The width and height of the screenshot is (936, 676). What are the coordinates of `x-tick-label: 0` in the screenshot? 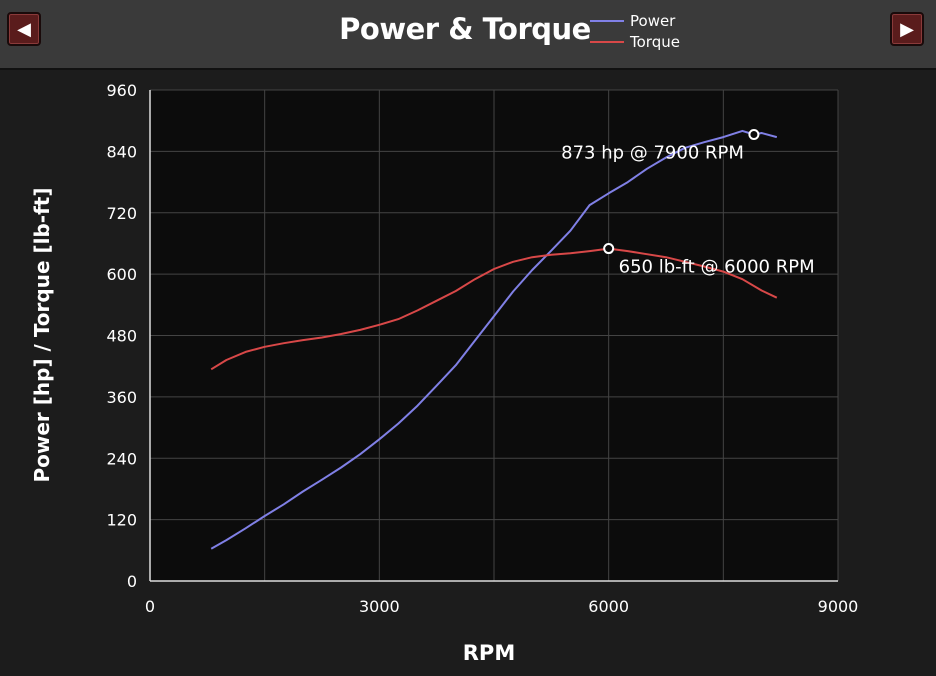 It's located at (150, 606).